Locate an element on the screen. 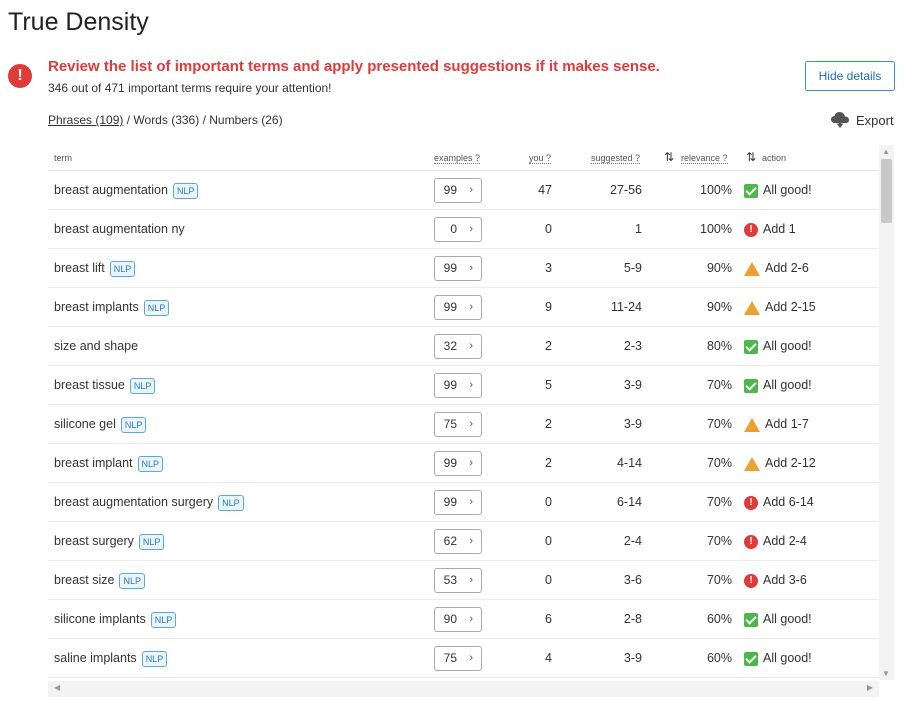 This screenshot has width=909, height=720. term-text: breast implants is located at coordinates (96, 307).